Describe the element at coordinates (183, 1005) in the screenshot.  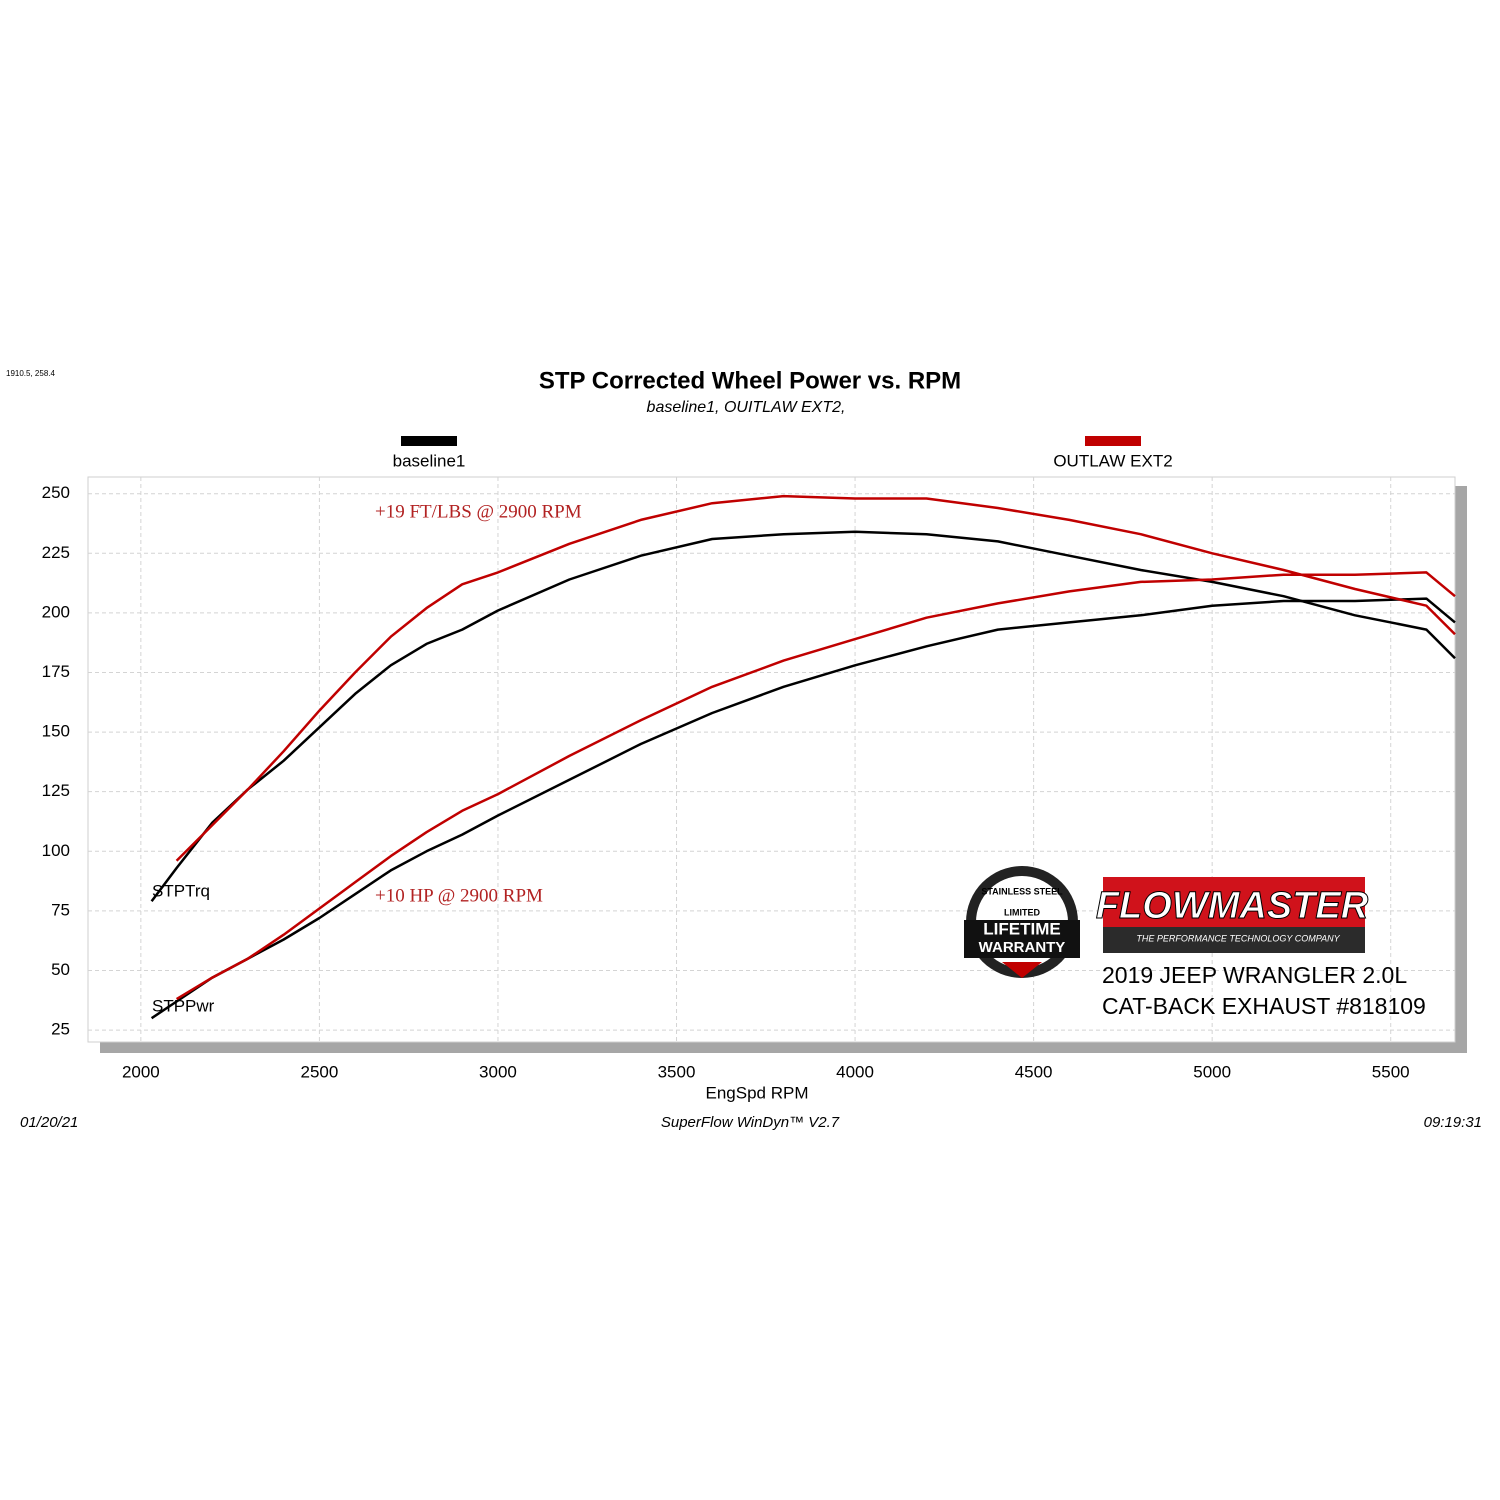
I see `curve-label: STPPwr` at that location.